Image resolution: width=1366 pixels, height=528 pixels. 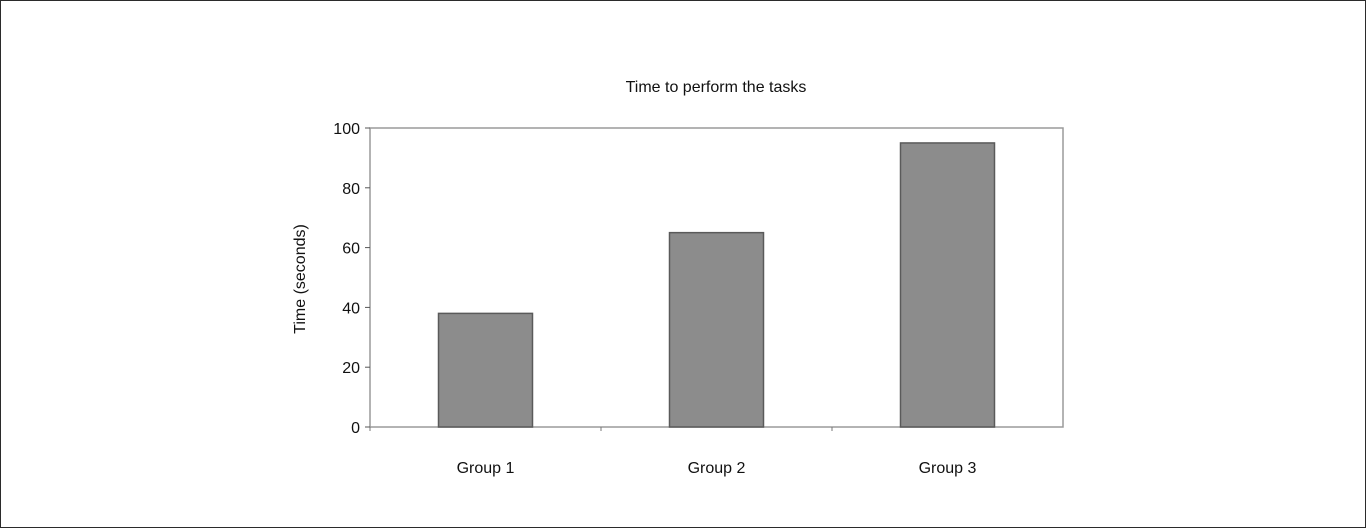 What do you see at coordinates (351, 189) in the screenshot?
I see `y-tick-label: 80` at bounding box center [351, 189].